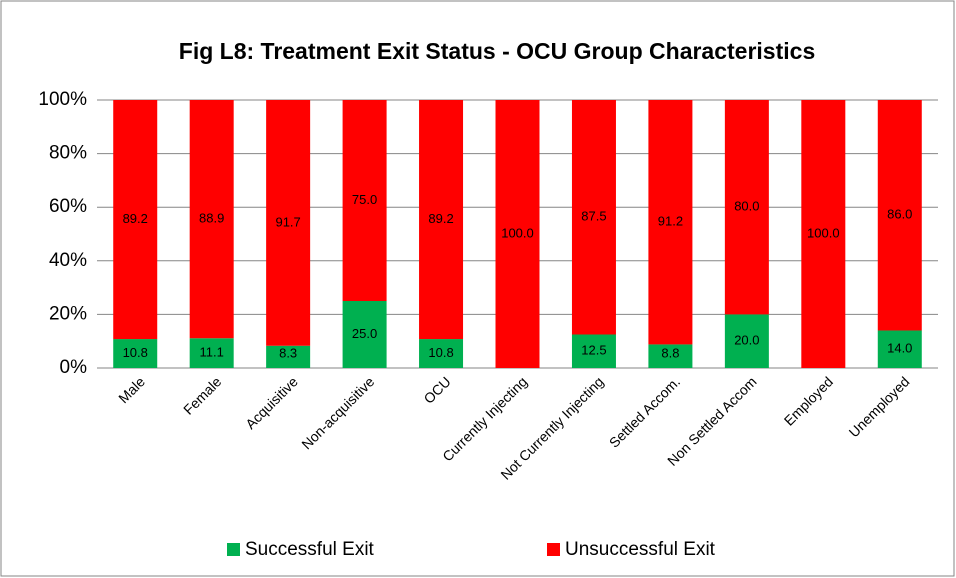  Describe the element at coordinates (74, 367) in the screenshot. I see `y-tick-label: 0%` at that location.